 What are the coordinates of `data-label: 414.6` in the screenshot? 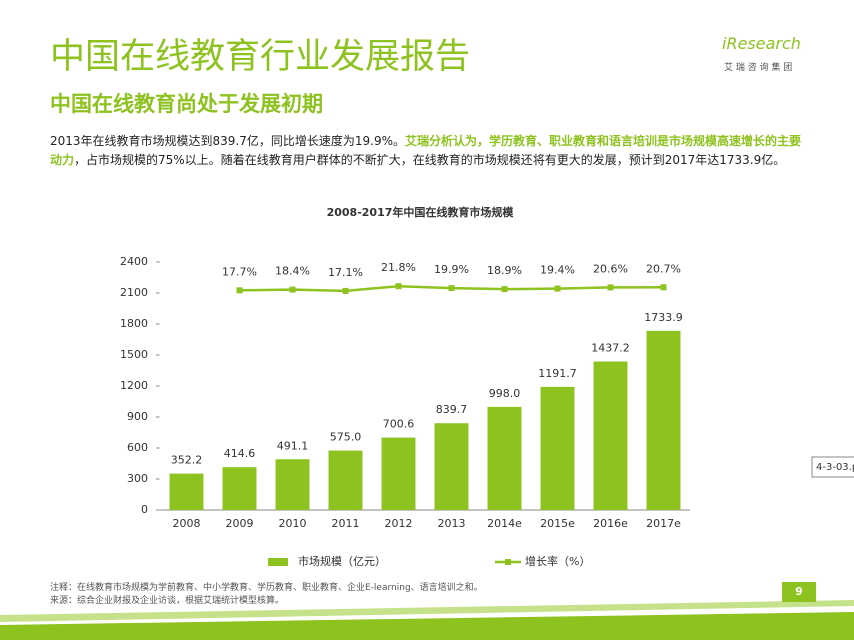 It's located at (240, 453).